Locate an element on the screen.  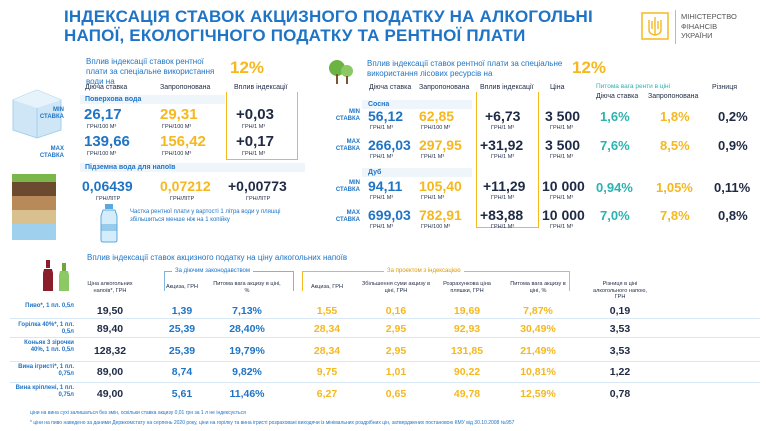
water-max-label: MAX СТАВКА is located at coordinates (51, 152).